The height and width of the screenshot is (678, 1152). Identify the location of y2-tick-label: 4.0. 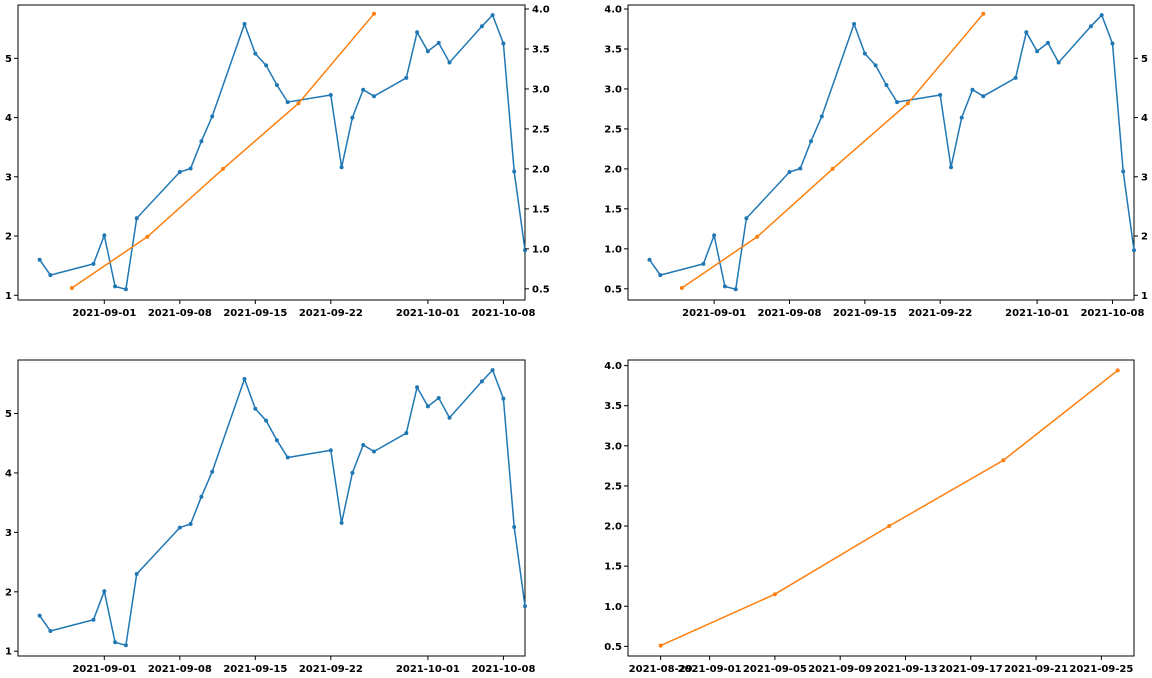
(541, 9).